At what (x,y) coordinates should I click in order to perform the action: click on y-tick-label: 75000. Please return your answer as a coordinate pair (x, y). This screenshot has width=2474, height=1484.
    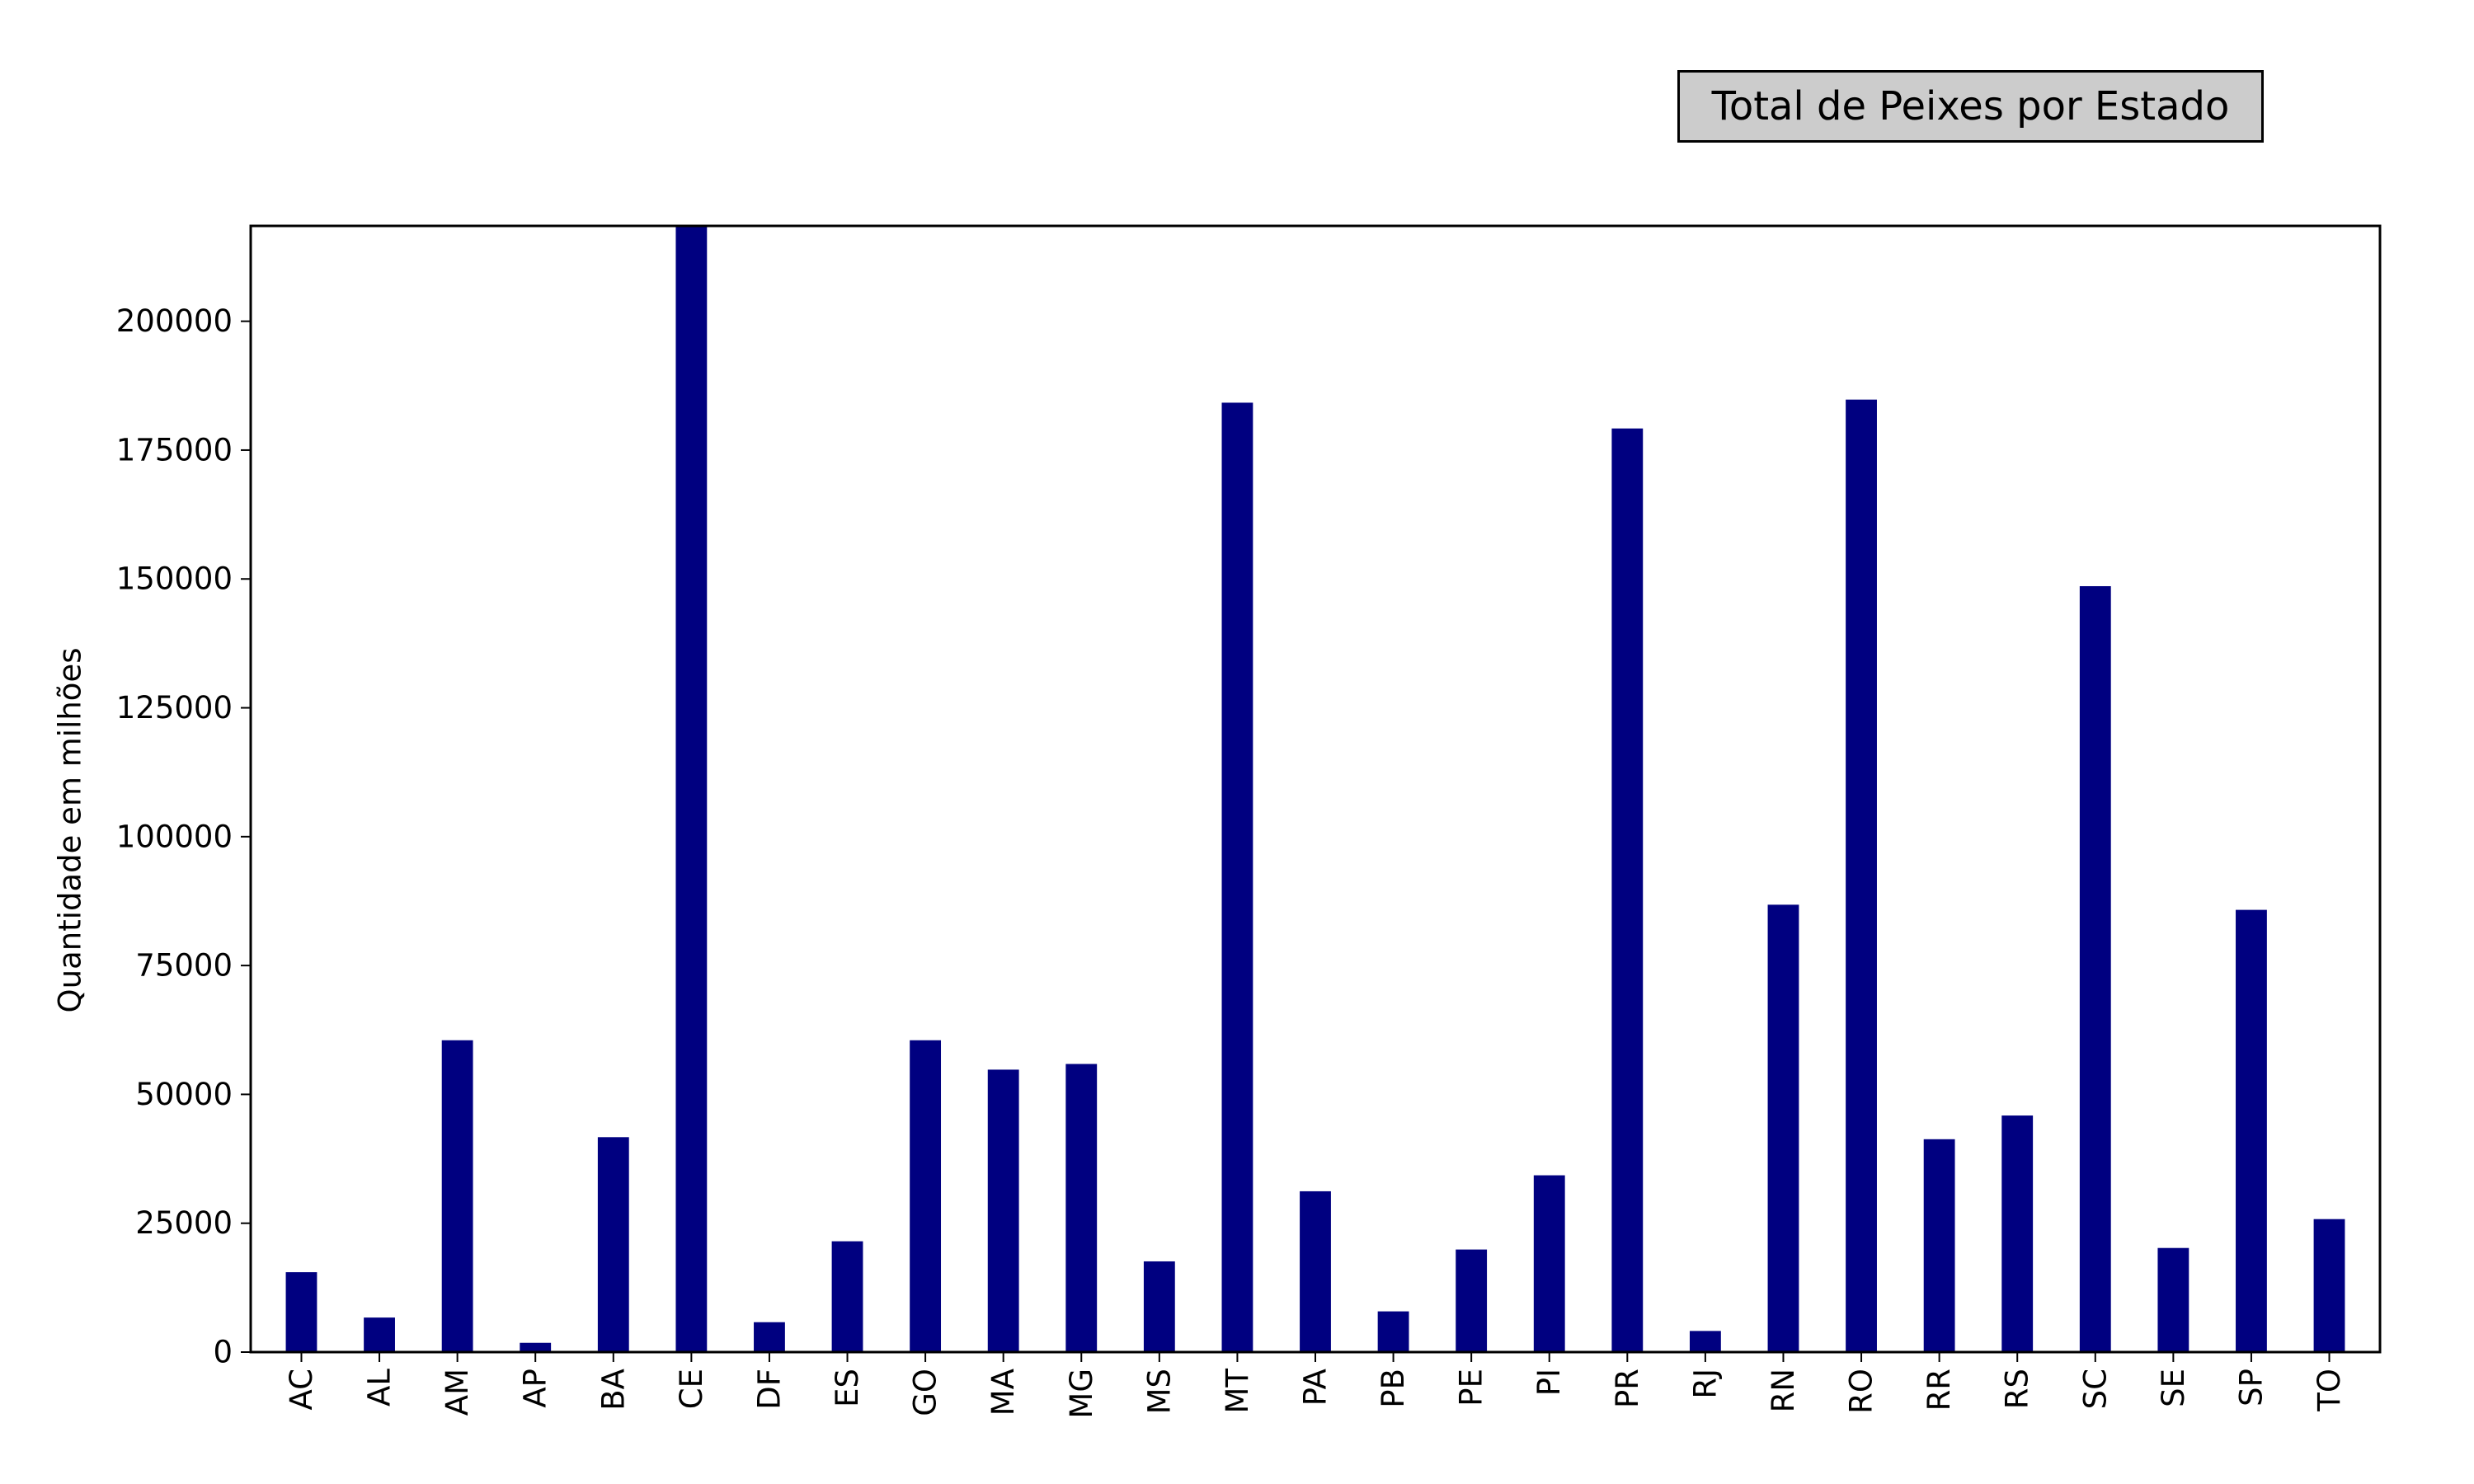
    Looking at the image, I should click on (184, 966).